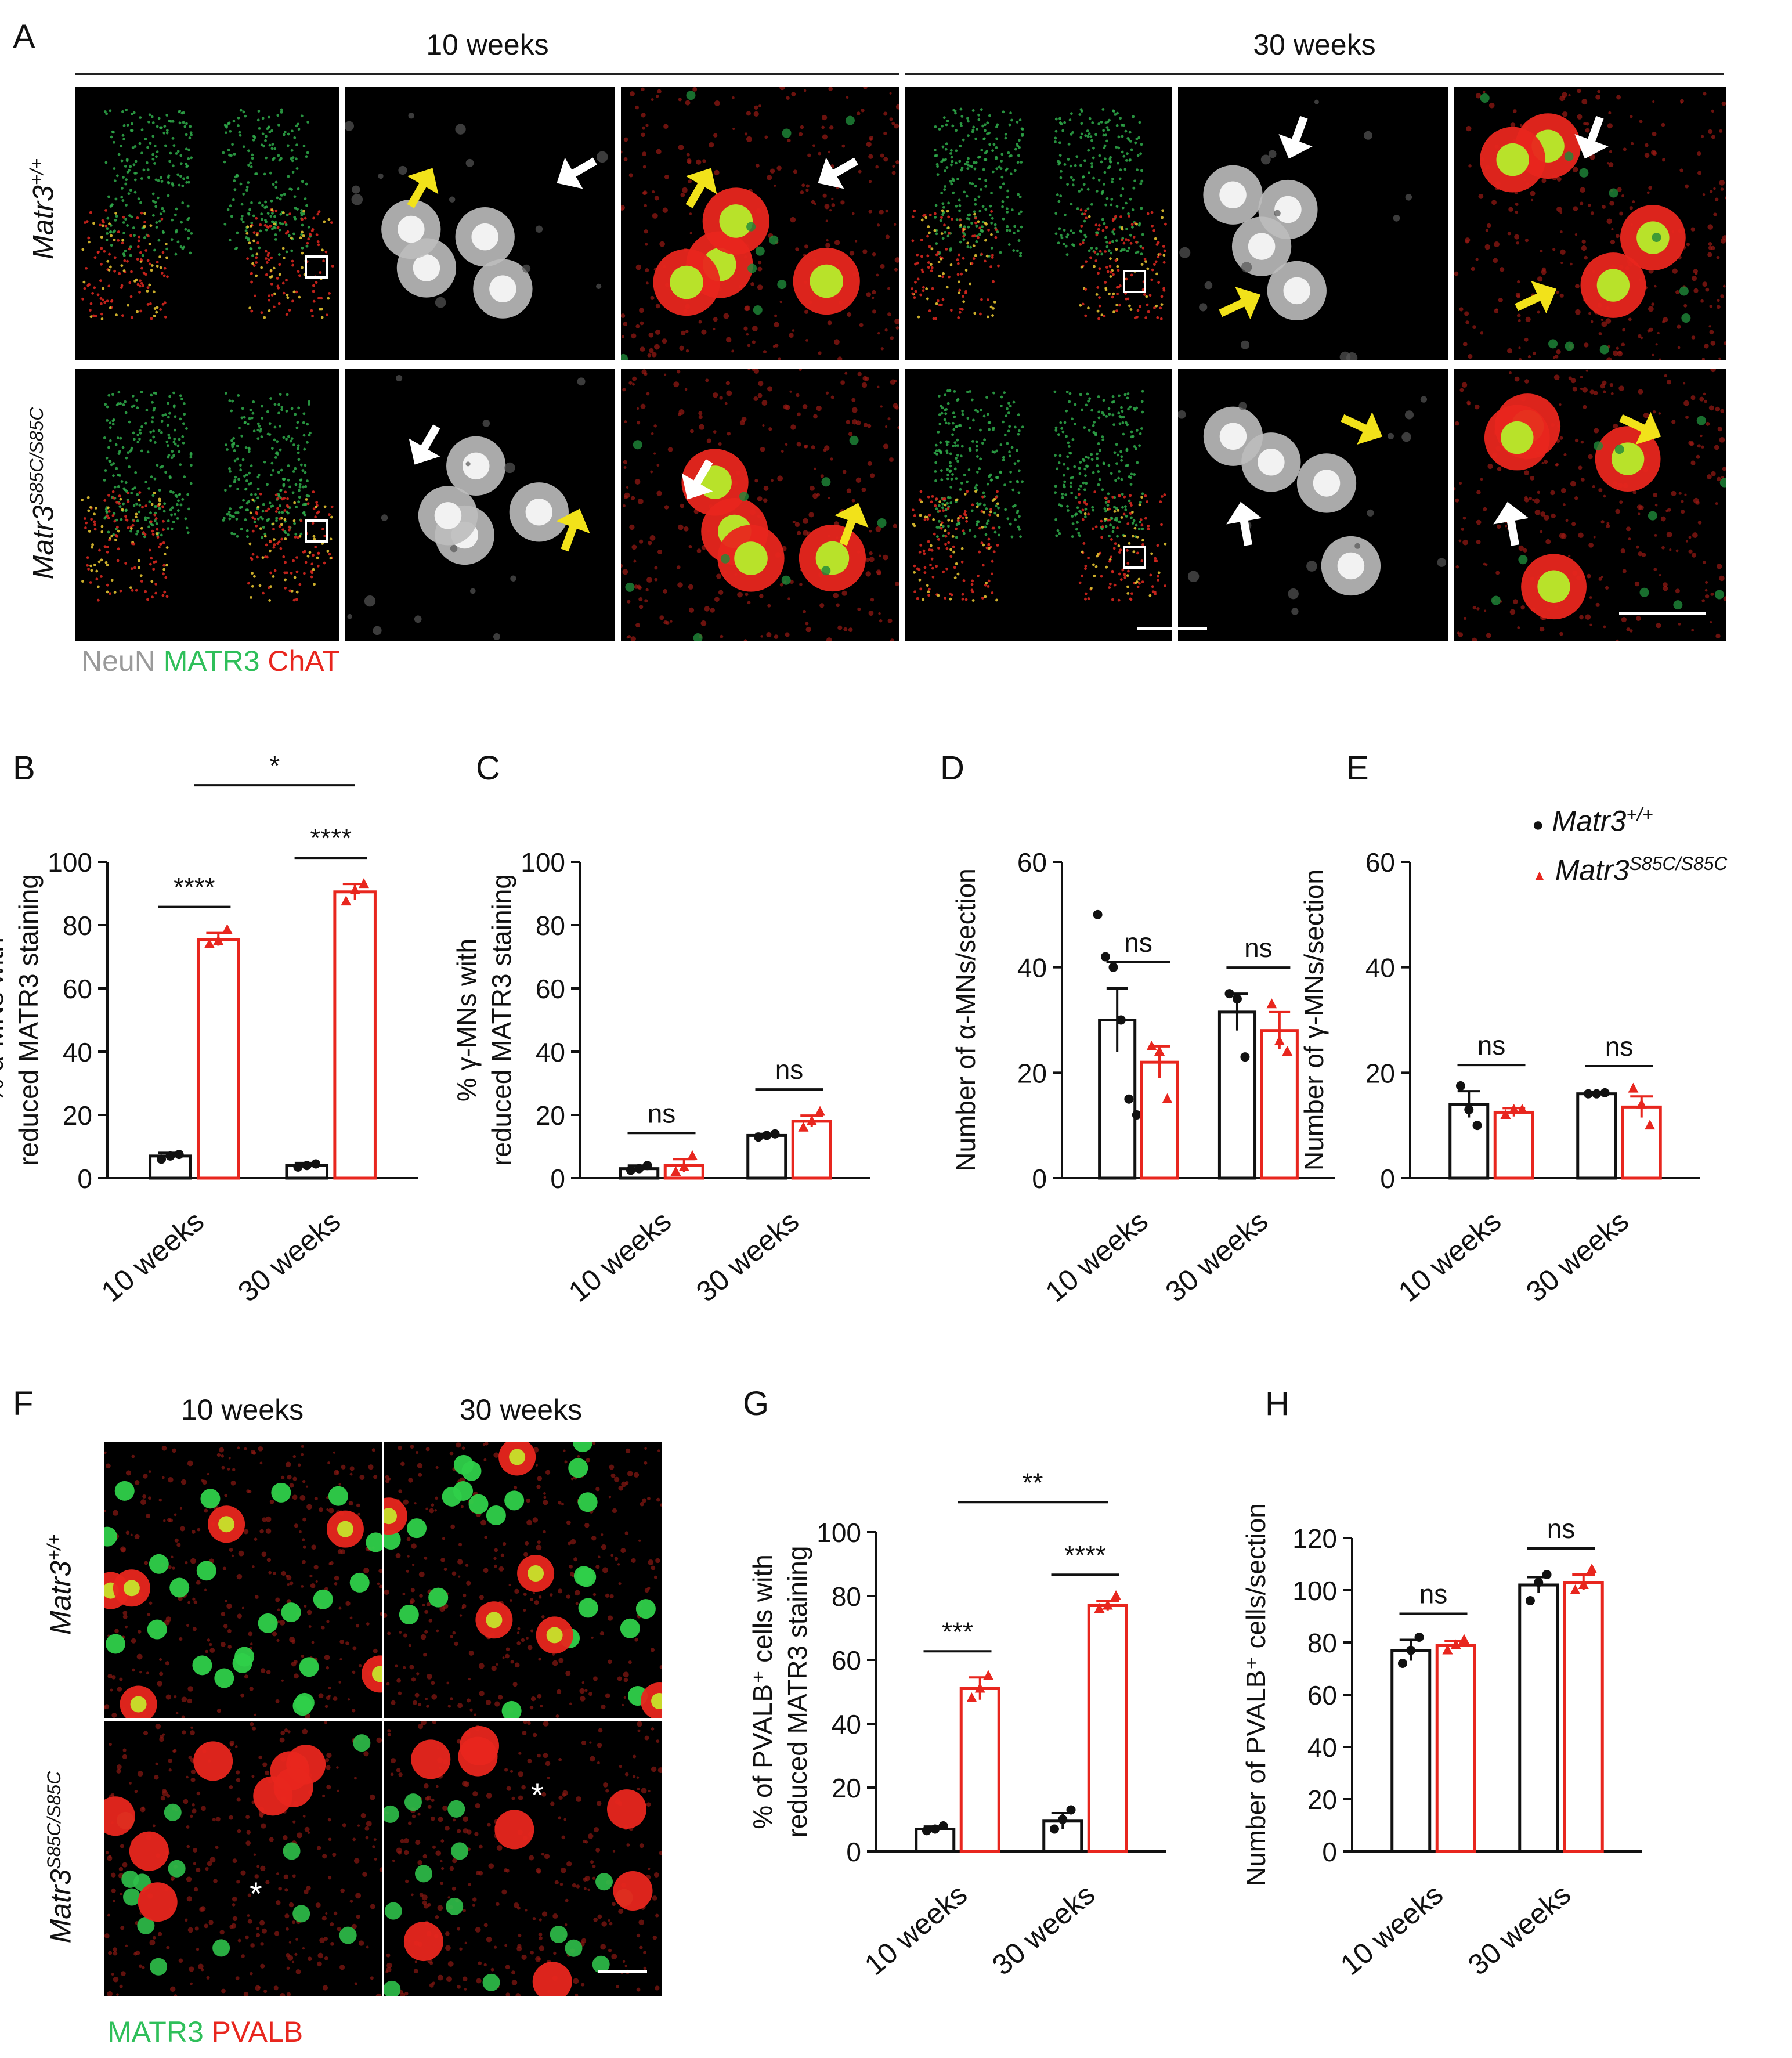  Describe the element at coordinates (4, 1020) in the screenshot. I see `y-axis-label: % α-MNs with` at that location.